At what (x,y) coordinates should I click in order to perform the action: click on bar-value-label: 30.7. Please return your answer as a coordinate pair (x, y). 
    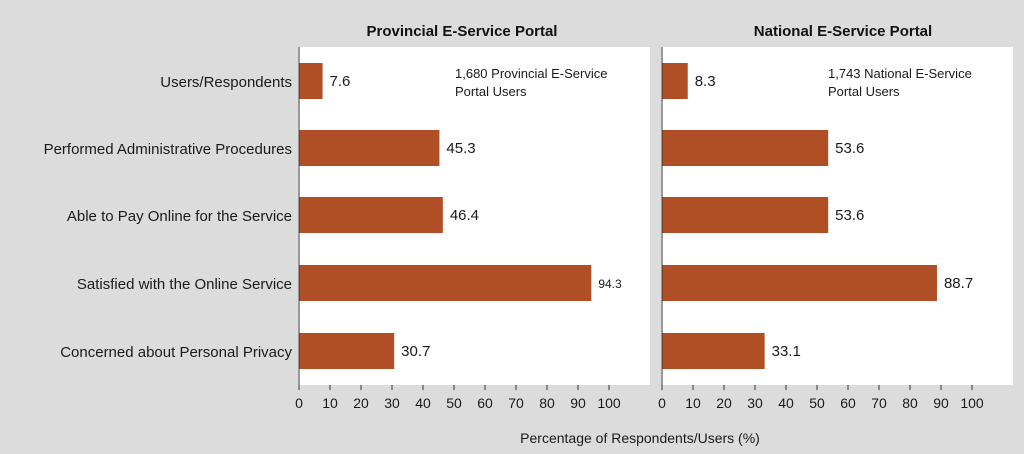
    Looking at the image, I should click on (415, 351).